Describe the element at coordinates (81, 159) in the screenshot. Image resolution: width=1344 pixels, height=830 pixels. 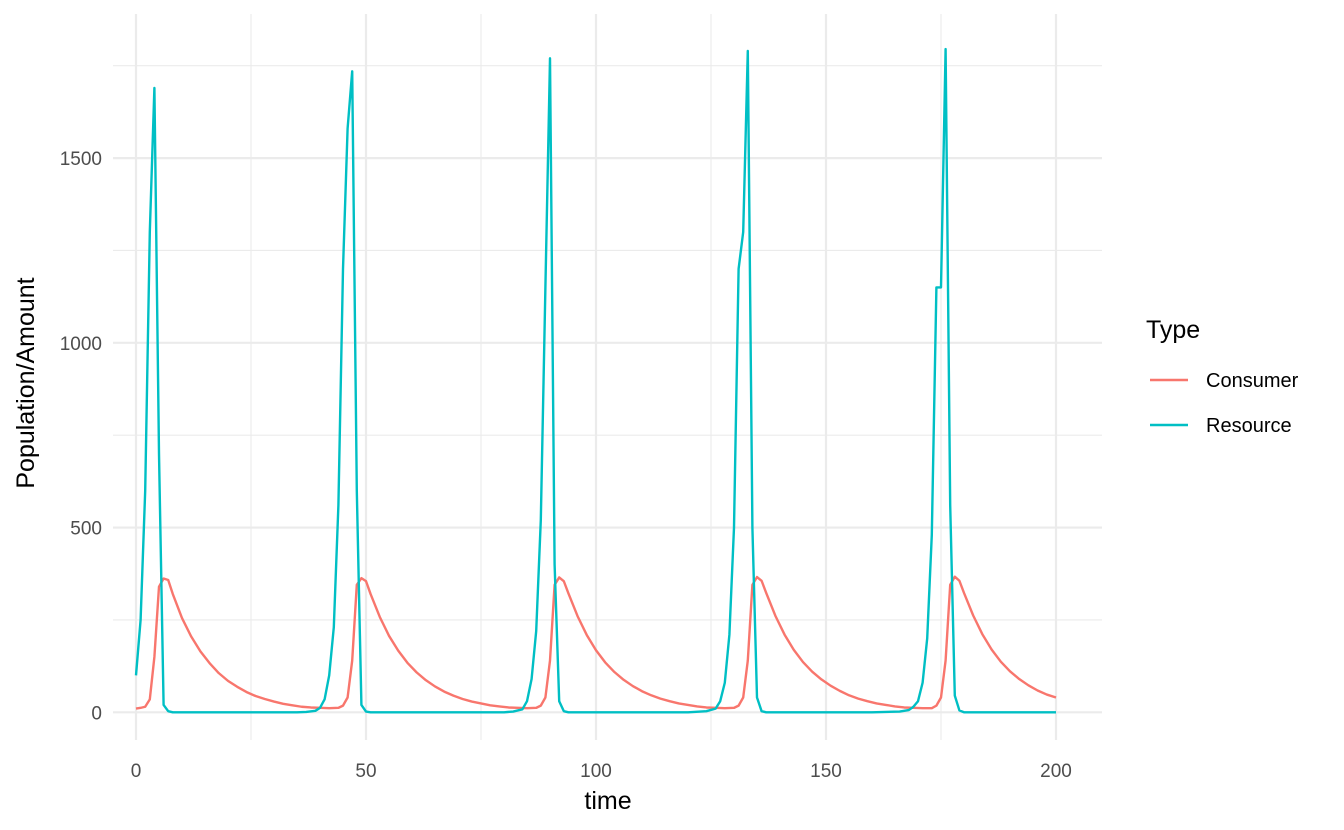
I see `y-tick-label: 1500` at that location.